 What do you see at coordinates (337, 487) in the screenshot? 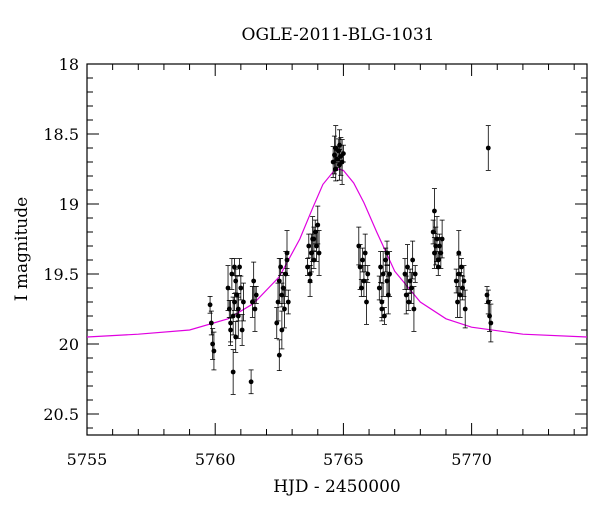
I see `x-axis-label: HJD - 2450000` at bounding box center [337, 487].